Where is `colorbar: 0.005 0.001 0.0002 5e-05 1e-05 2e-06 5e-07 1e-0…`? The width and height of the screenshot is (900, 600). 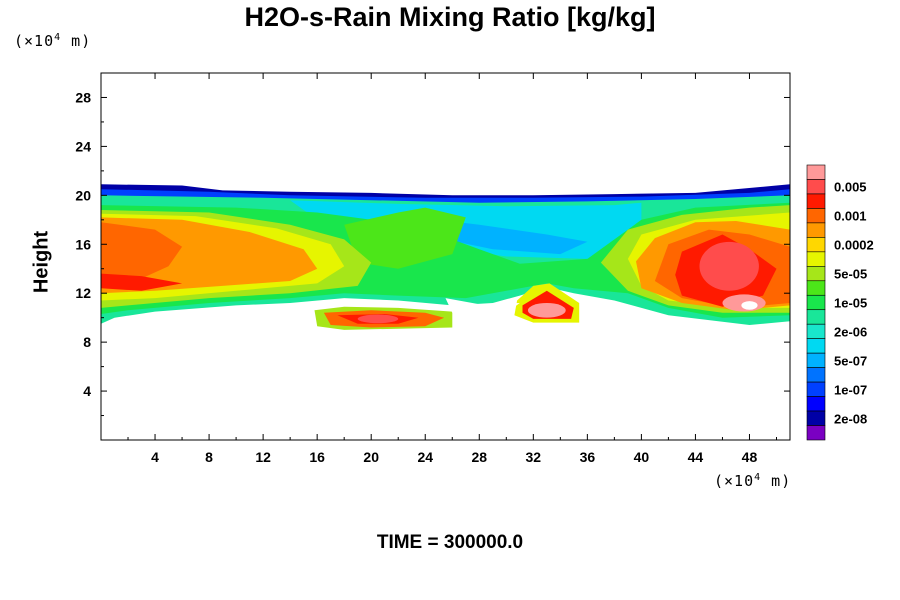
colorbar: 0.005 0.001 0.0002 5e-05 1e-05 2e-06 5e-07 1e-0… is located at coordinates (840, 302).